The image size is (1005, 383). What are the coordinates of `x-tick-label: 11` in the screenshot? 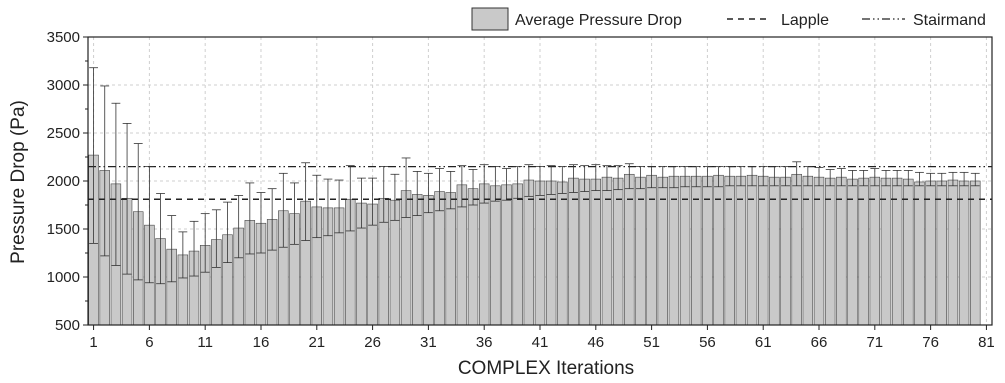 It's located at (205, 342).